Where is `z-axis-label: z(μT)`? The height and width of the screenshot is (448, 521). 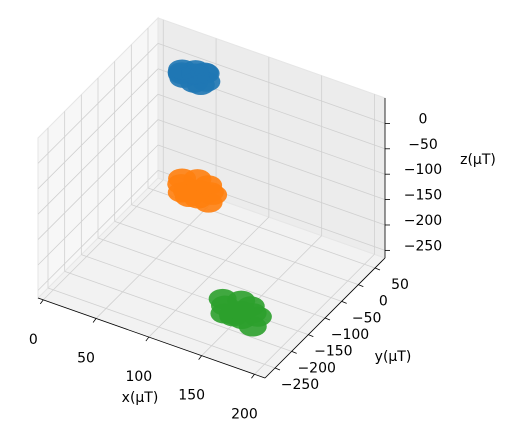 z-axis-label: z(μT) is located at coordinates (478, 160).